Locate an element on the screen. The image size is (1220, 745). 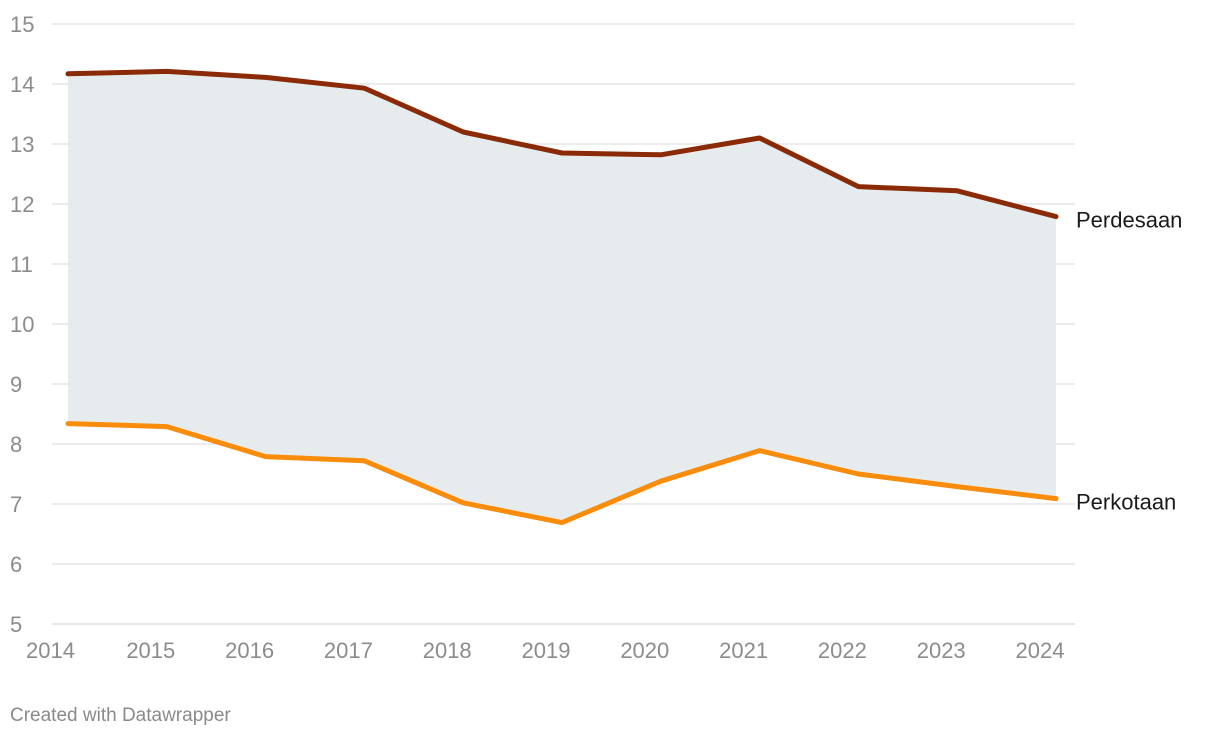
y-tick-label: 5 is located at coordinates (16, 624).